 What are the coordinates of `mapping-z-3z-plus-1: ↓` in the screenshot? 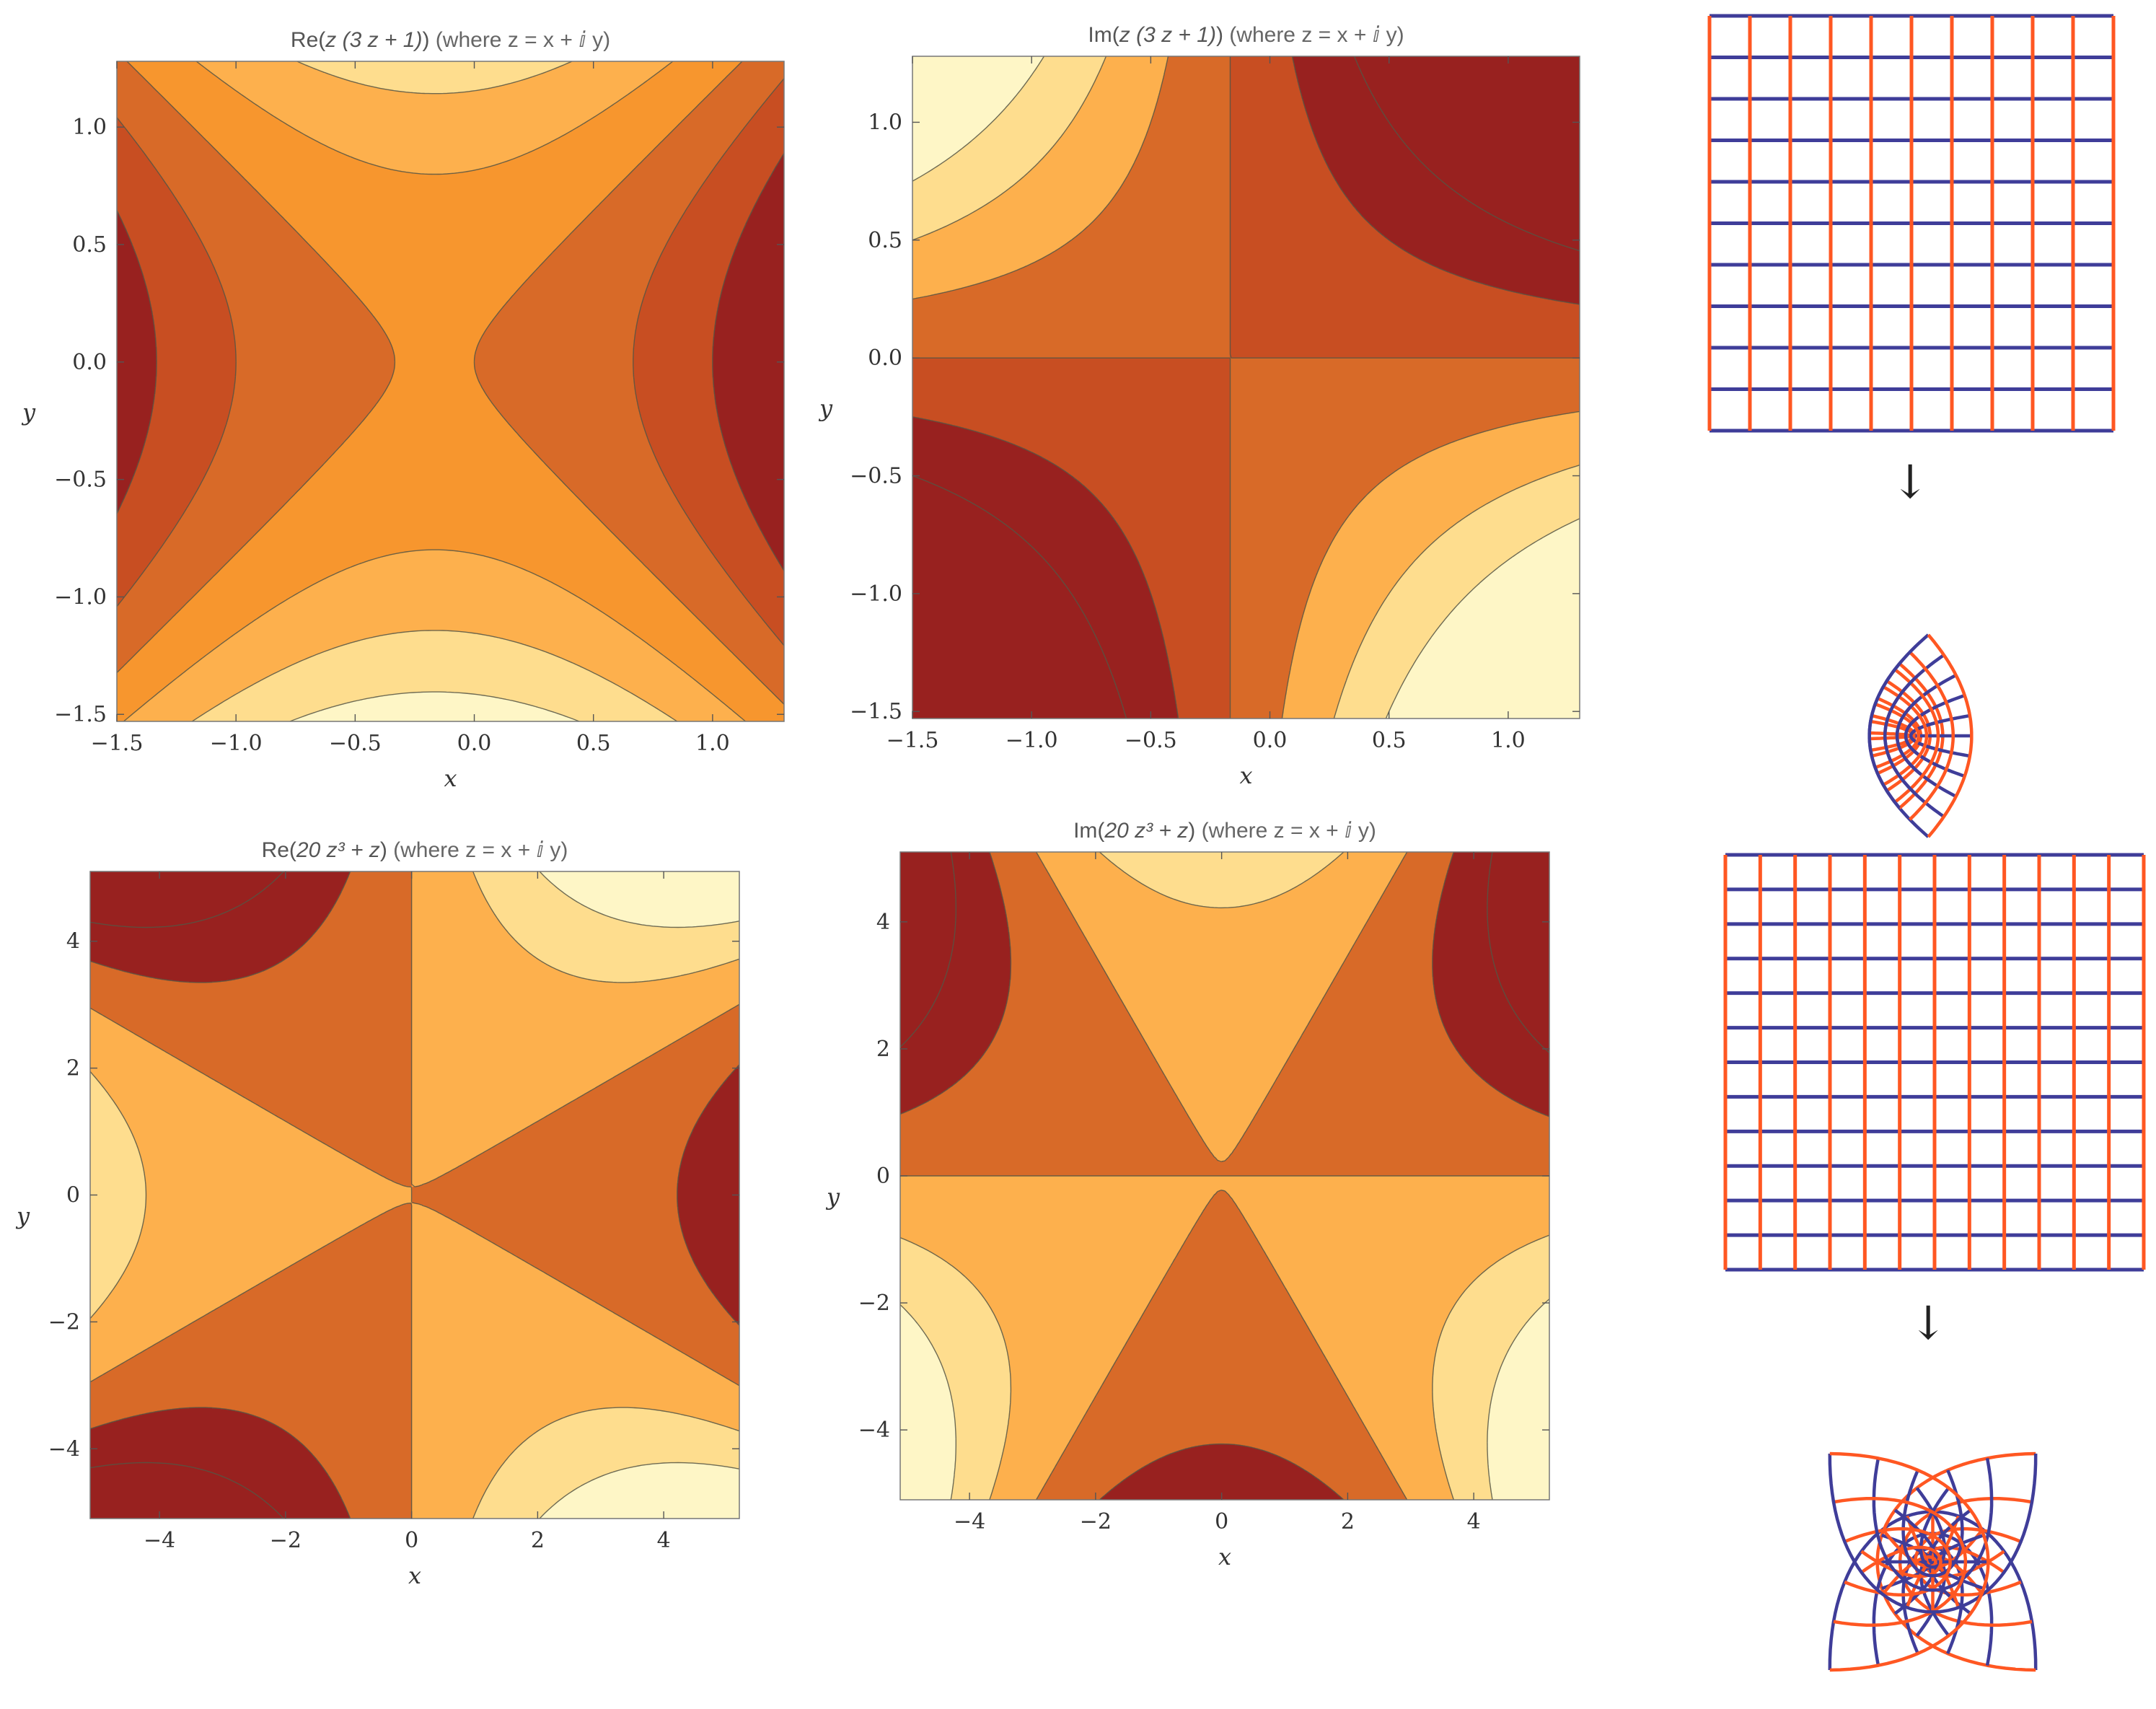 It's located at (1912, 426).